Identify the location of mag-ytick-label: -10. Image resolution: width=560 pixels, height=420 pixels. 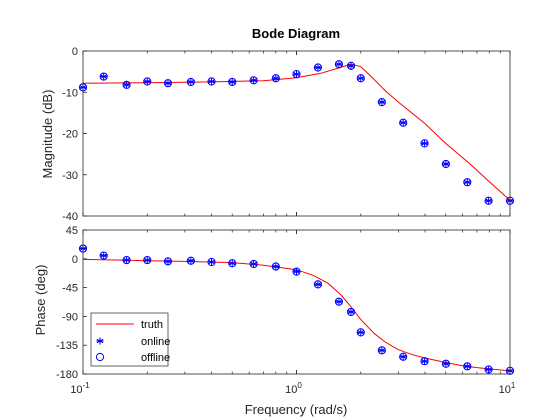
(70, 93).